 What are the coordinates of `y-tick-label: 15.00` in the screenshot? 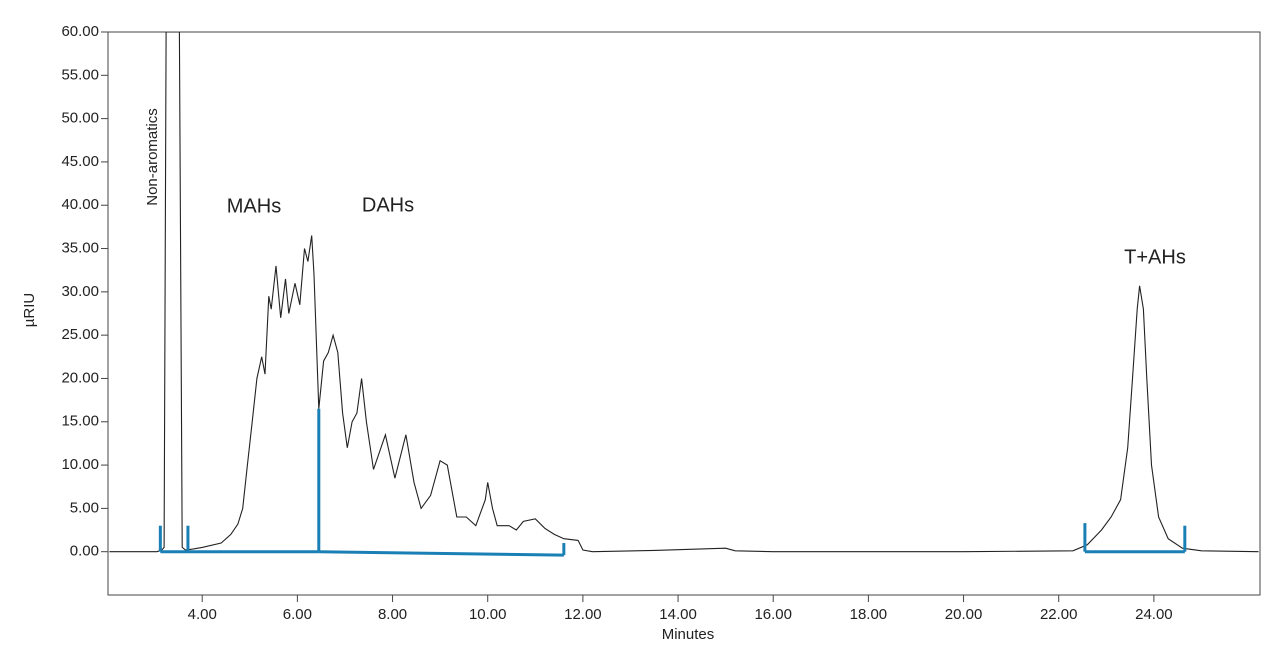 It's located at (80, 421).